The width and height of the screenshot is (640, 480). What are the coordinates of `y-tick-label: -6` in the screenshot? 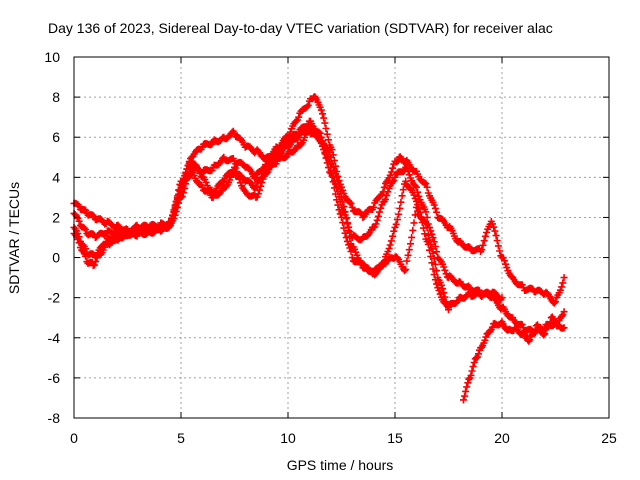 It's located at (54, 378).